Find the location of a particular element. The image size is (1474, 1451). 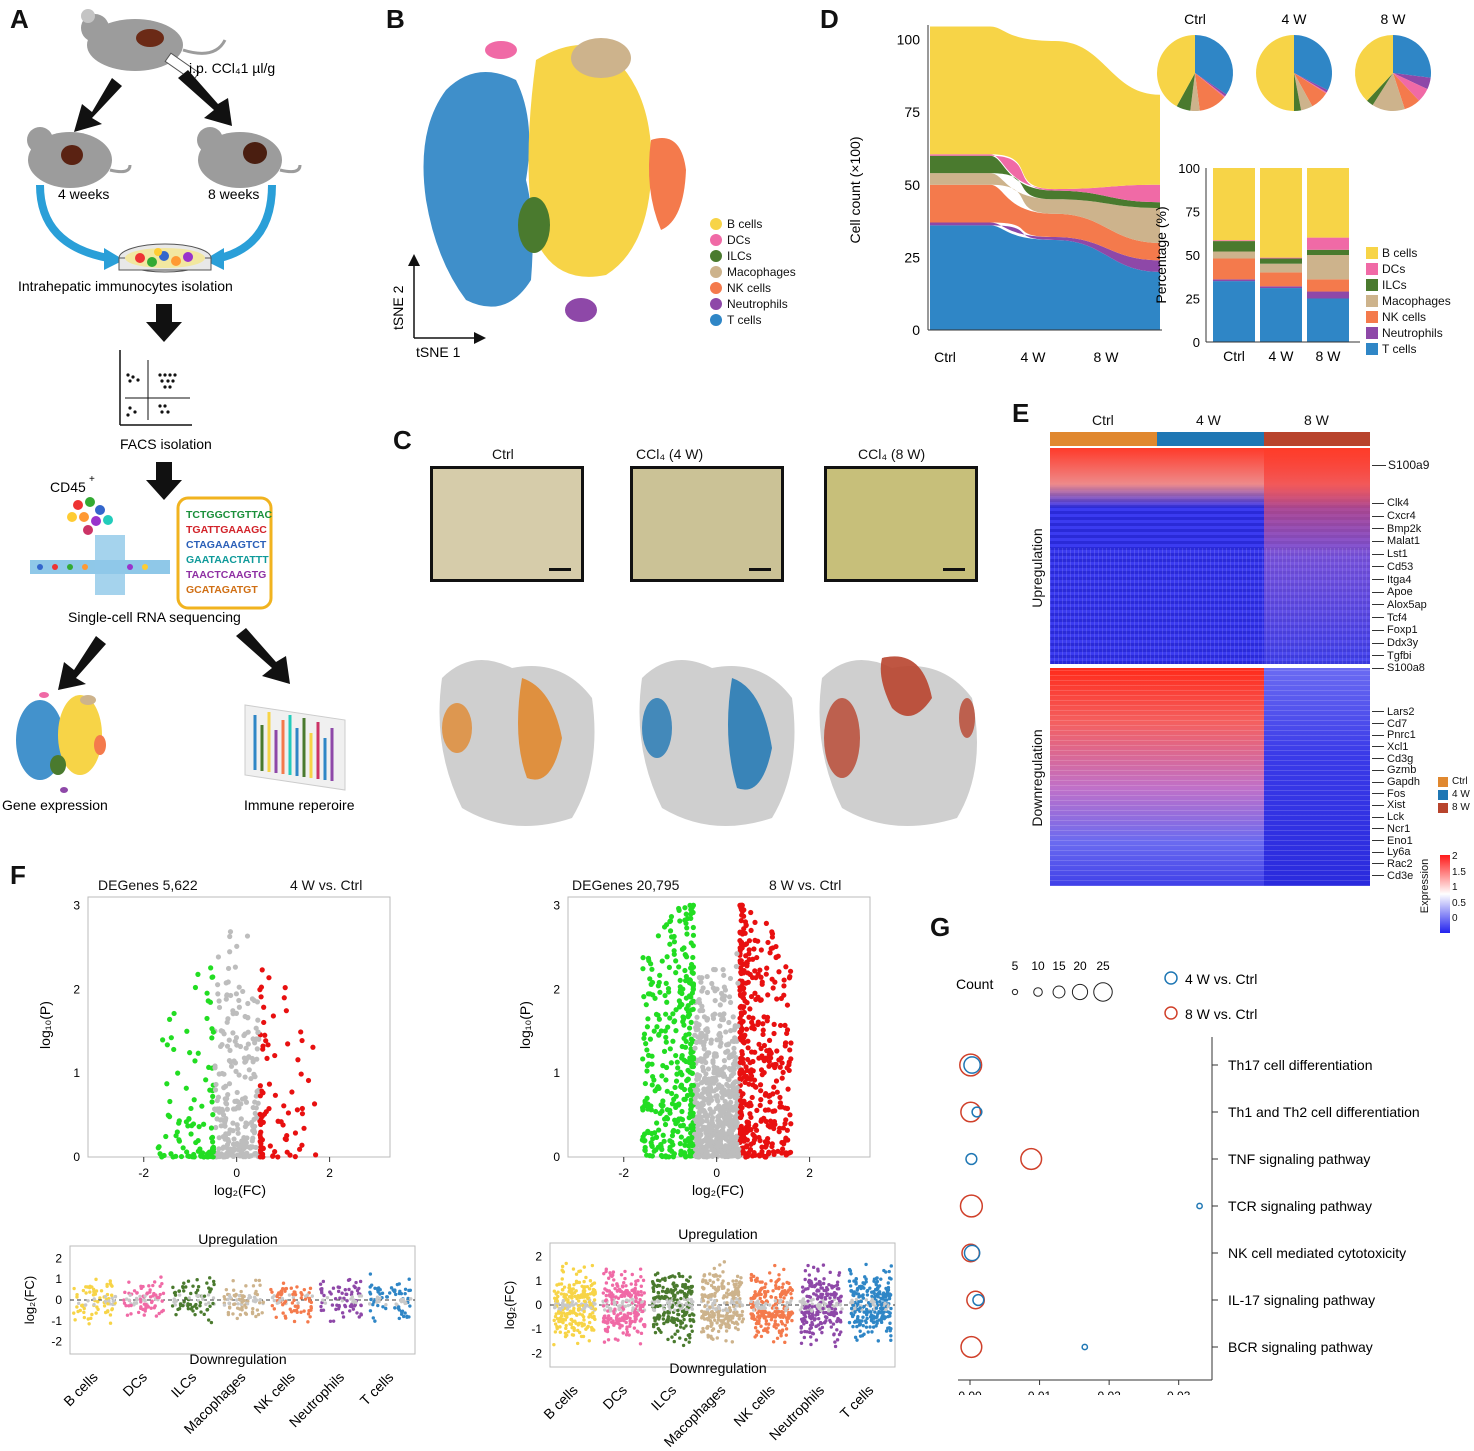

bar-segment is located at coordinates (1234, 241).